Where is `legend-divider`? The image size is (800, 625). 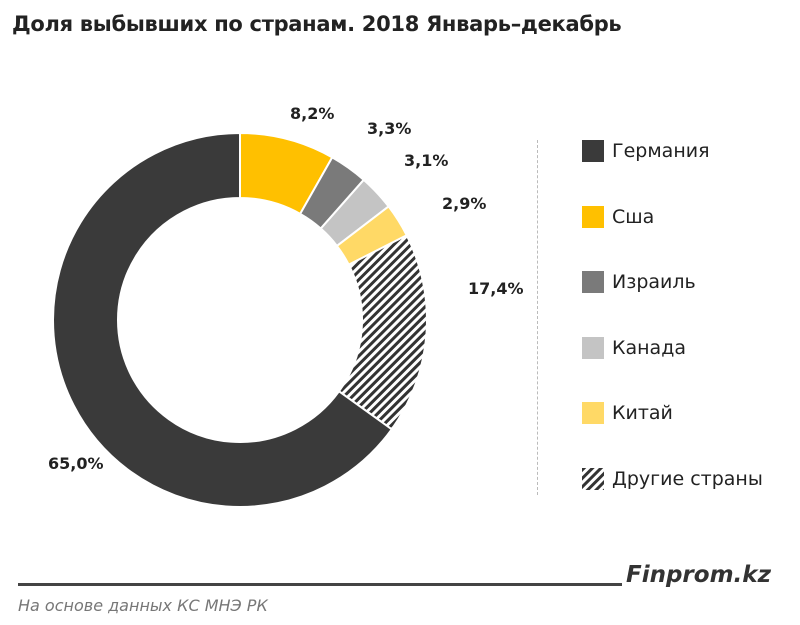
legend-divider is located at coordinates (537, 317).